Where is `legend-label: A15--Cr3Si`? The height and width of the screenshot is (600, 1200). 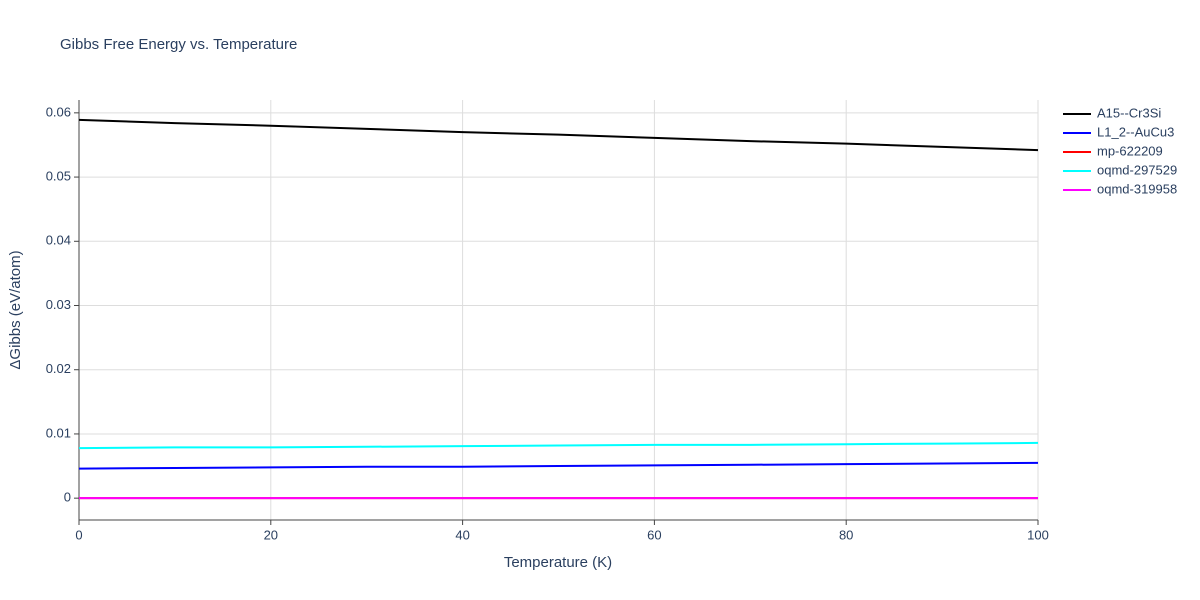 legend-label: A15--Cr3Si is located at coordinates (1129, 112).